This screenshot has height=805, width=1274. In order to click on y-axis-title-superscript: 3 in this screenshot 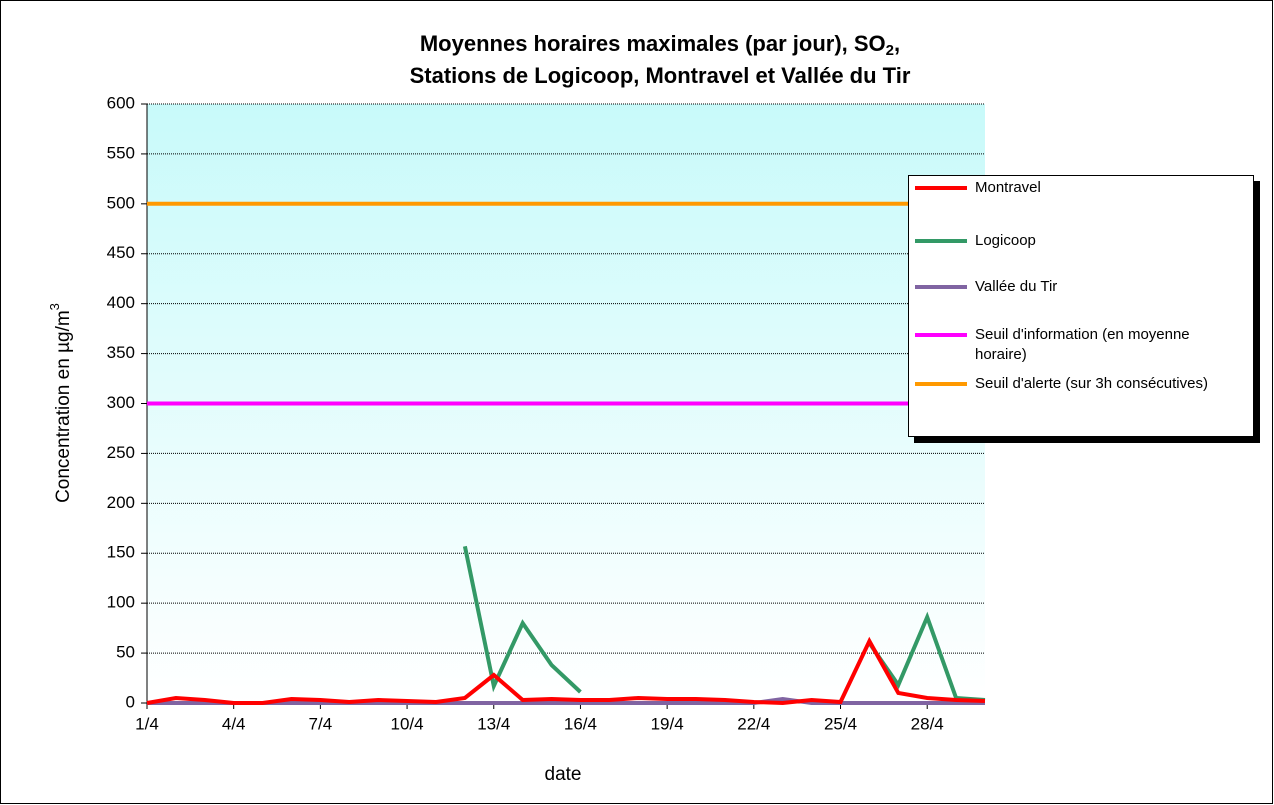, I will do `click(54, 306)`.